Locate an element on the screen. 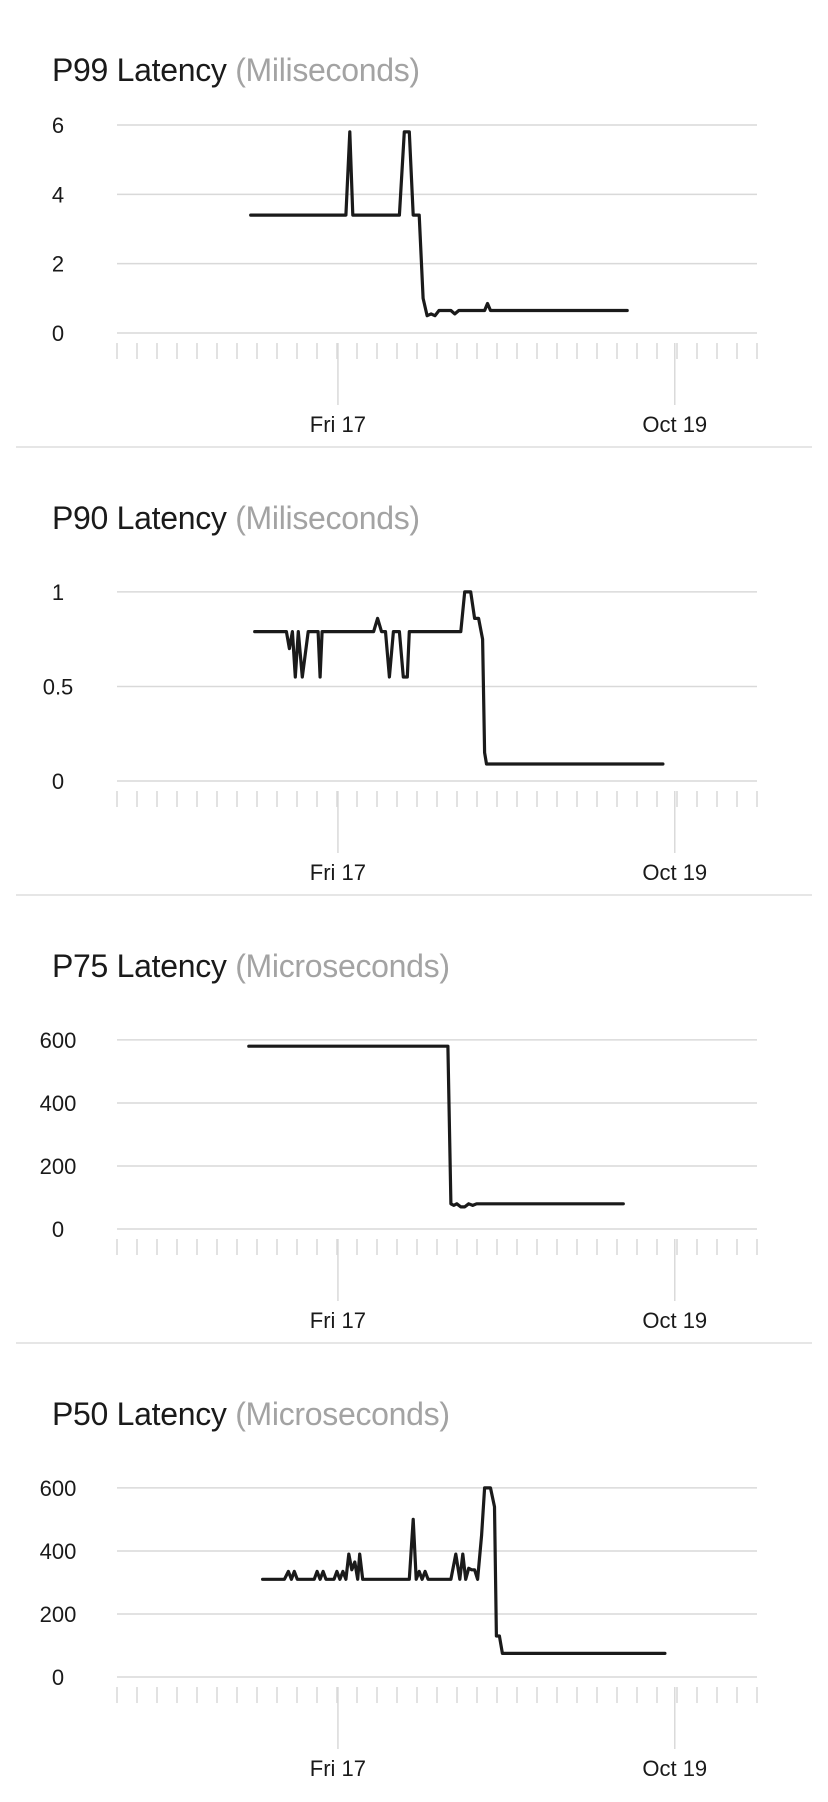 This screenshot has height=1802, width=828. chart-title-text: P90 Latency is located at coordinates (139, 518).